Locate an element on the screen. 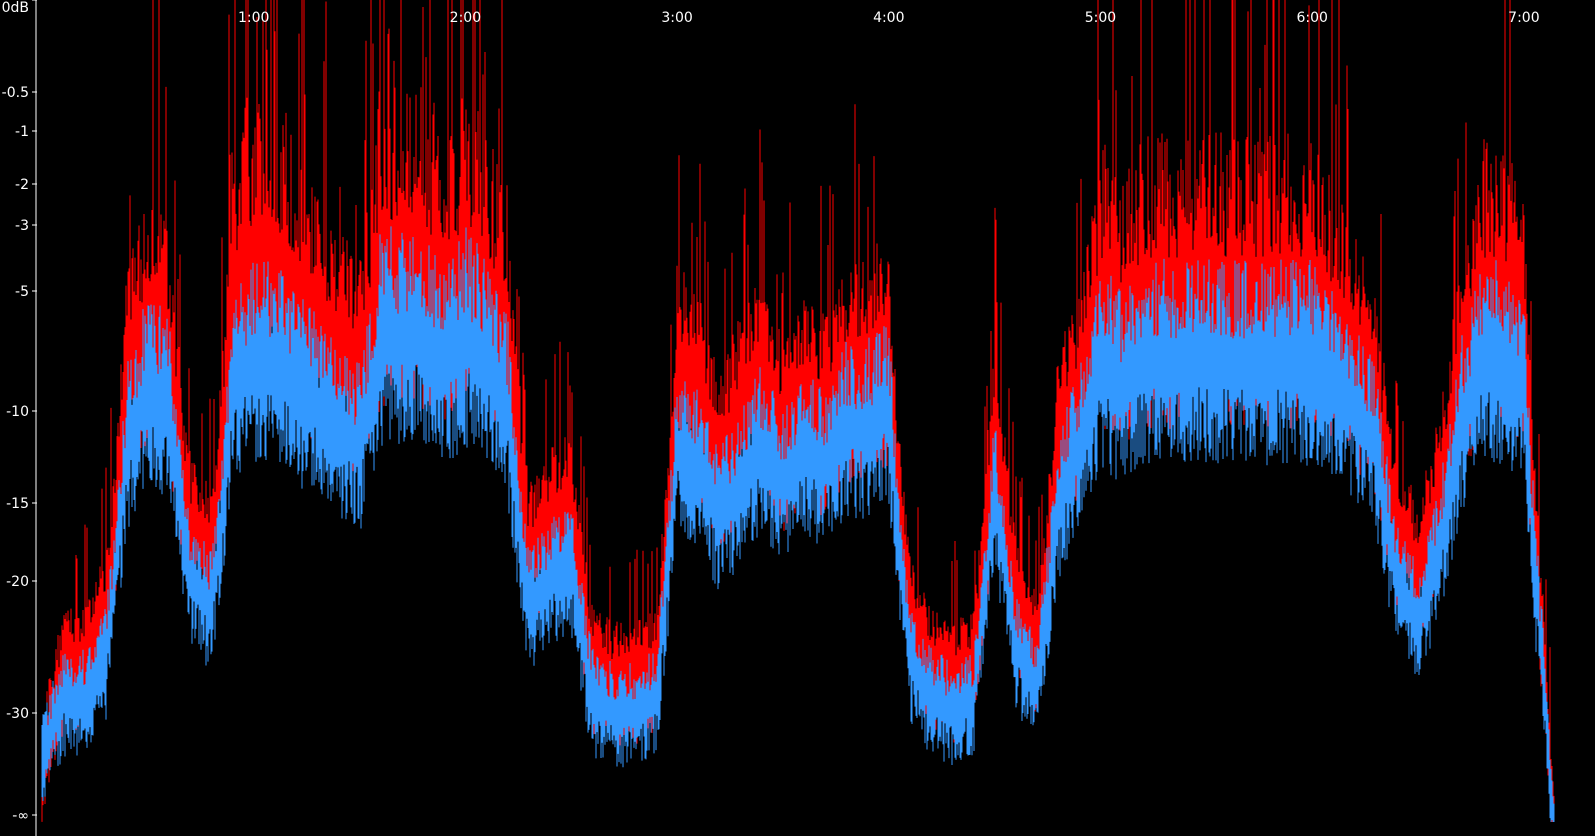  y-tick-label: -0.5 is located at coordinates (15, 93).